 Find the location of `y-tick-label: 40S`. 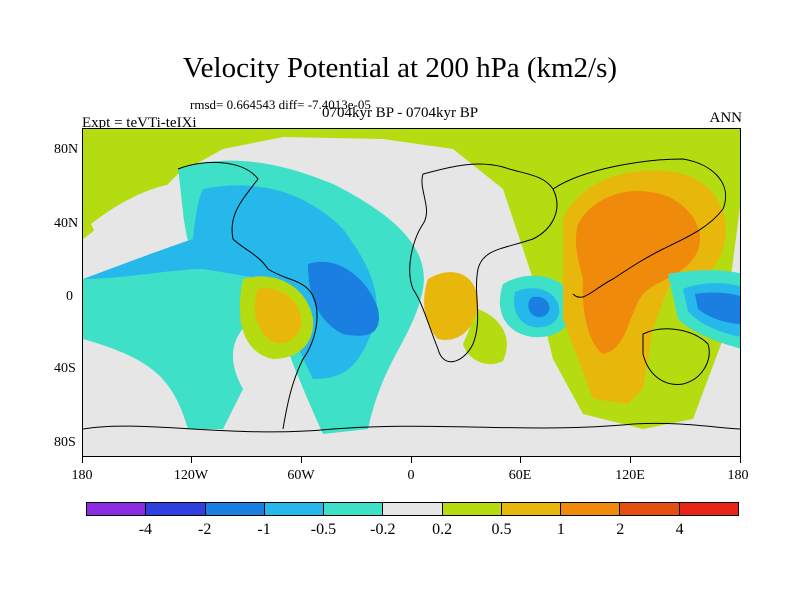

y-tick-label: 40S is located at coordinates (65, 368).